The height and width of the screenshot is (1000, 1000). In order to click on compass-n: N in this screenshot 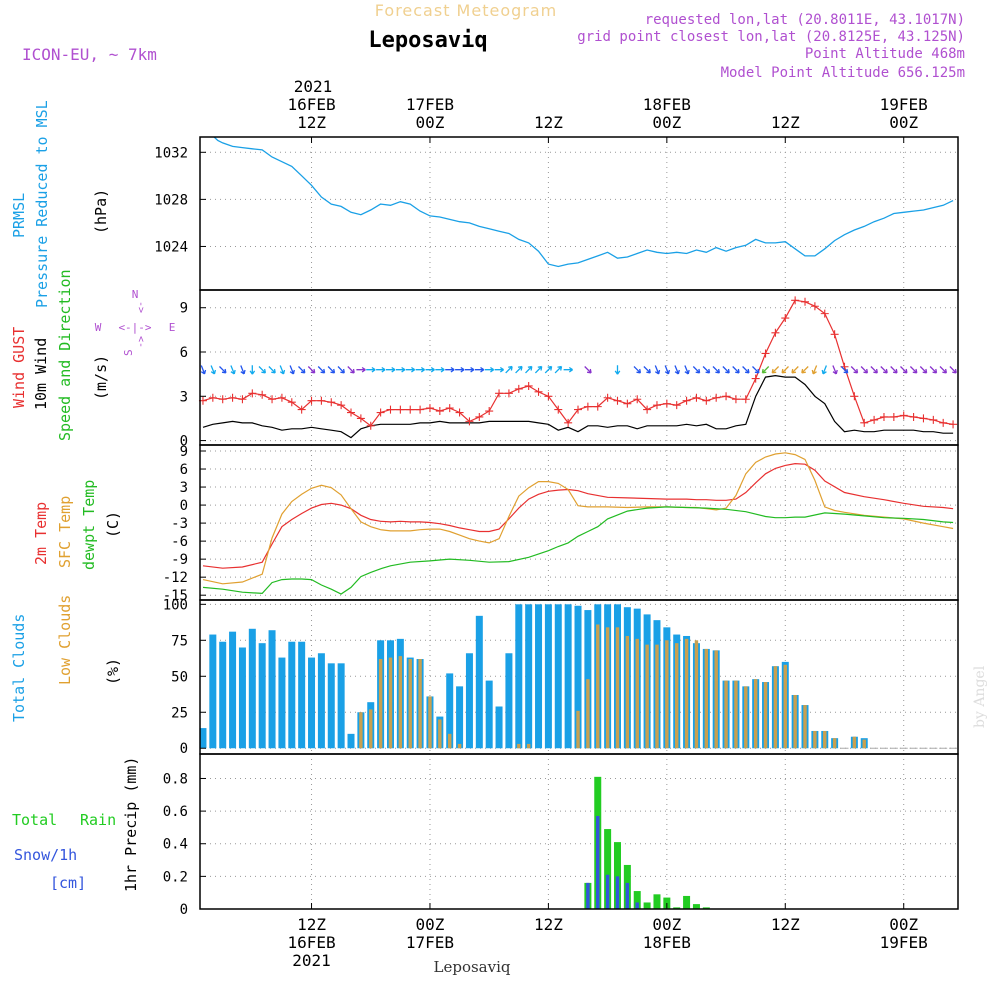, I will do `click(135, 294)`.